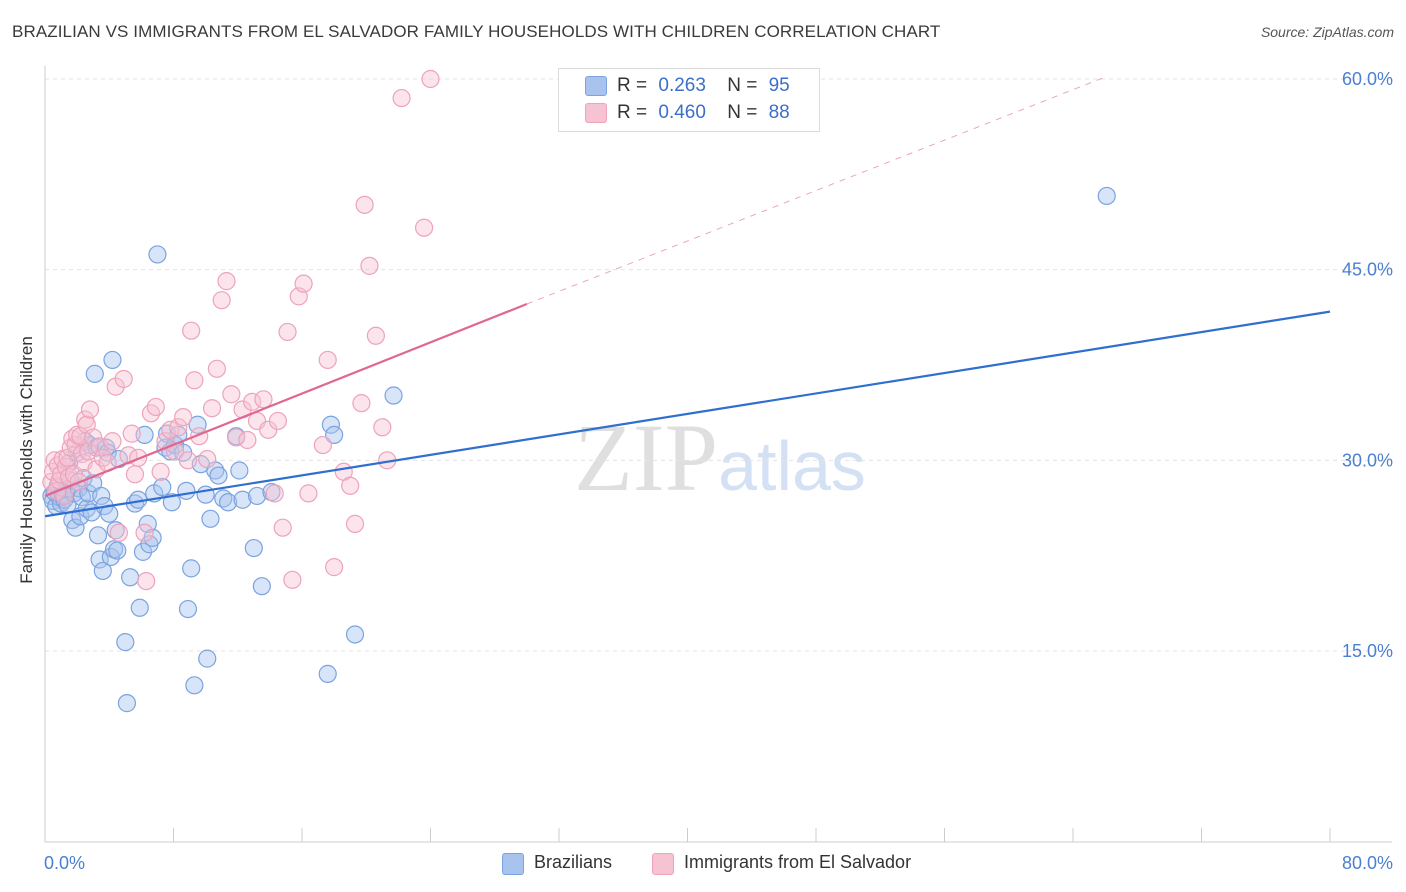  Describe the element at coordinates (1367, 460) in the screenshot. I see `y-tick-label: 30.0%` at that location.